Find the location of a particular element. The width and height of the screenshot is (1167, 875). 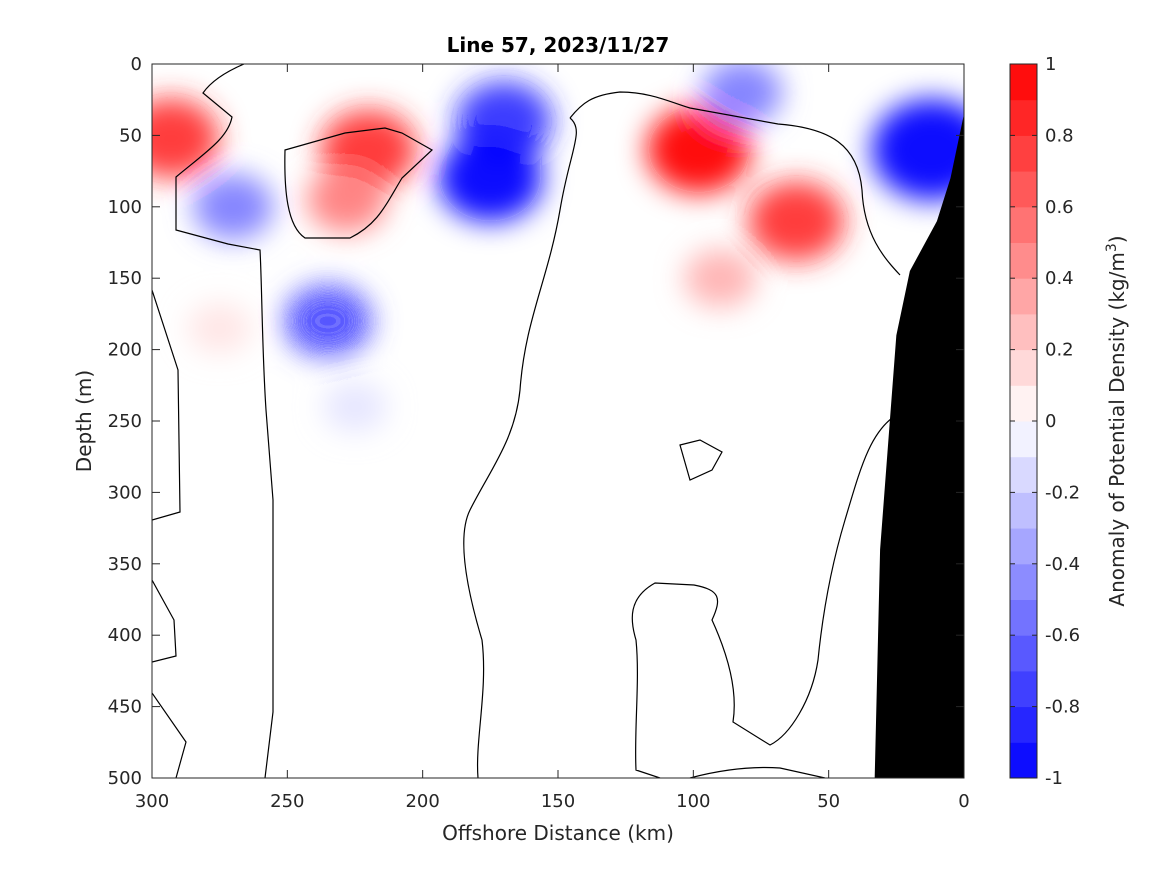

y-axis-label: Depth (m) is located at coordinates (84, 421).